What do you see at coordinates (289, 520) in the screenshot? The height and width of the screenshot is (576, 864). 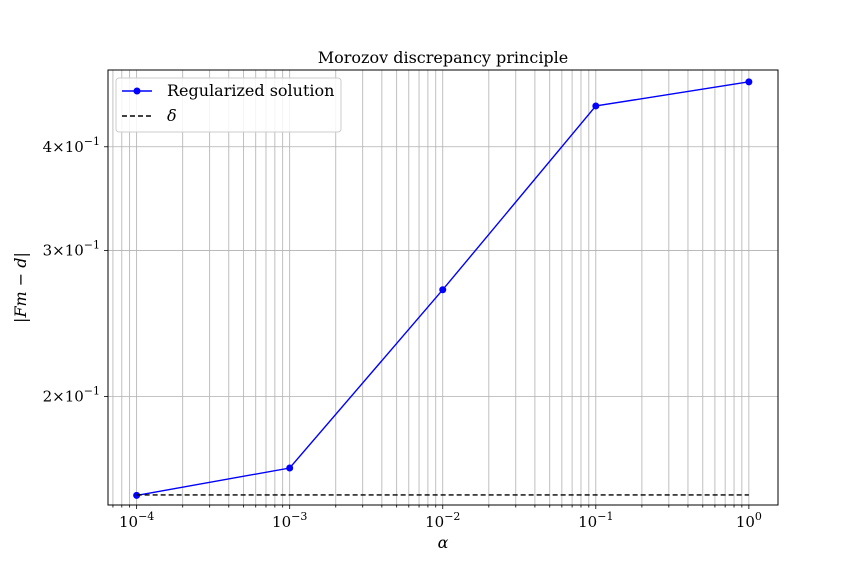 I see `x-tick-label: 10⁻³` at bounding box center [289, 520].